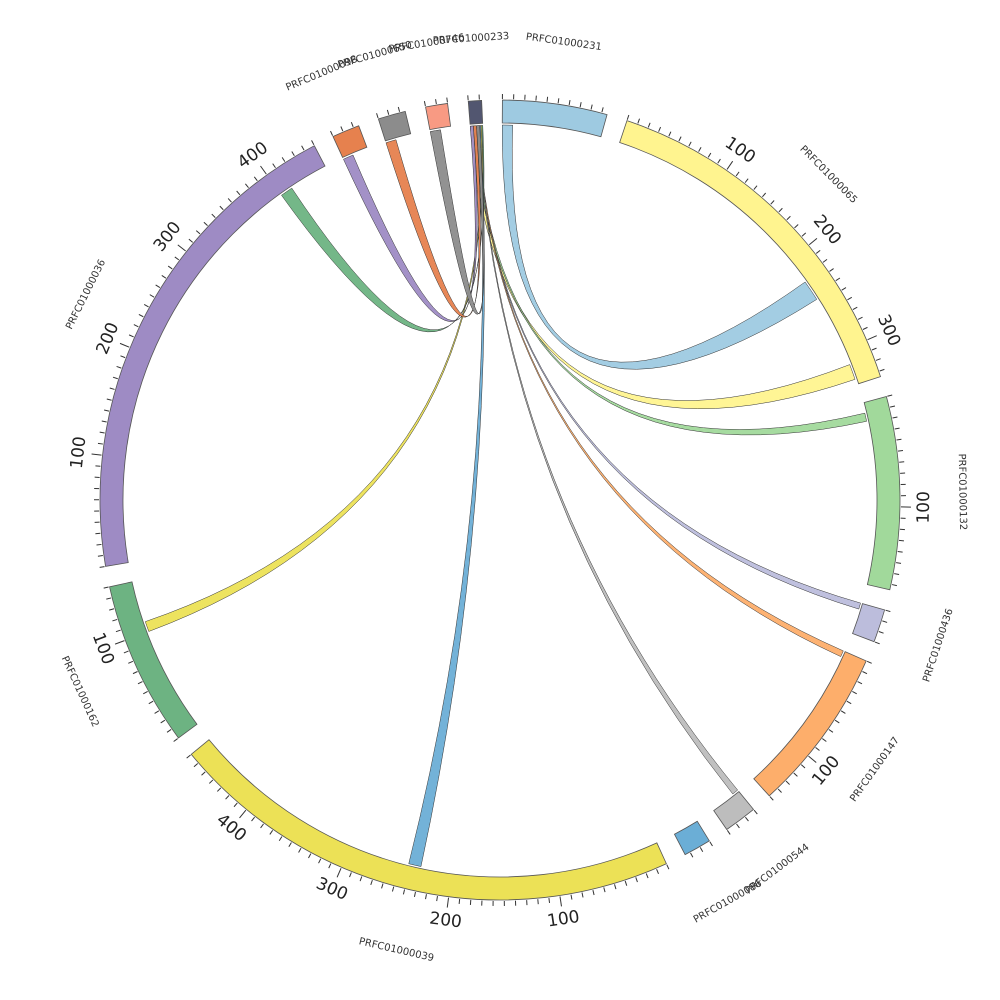 This screenshot has height=1000, width=1000. Describe the element at coordinates (828, 175) in the screenshot. I see `segment-label-PRFC01000065: PRFC01000065` at that location.